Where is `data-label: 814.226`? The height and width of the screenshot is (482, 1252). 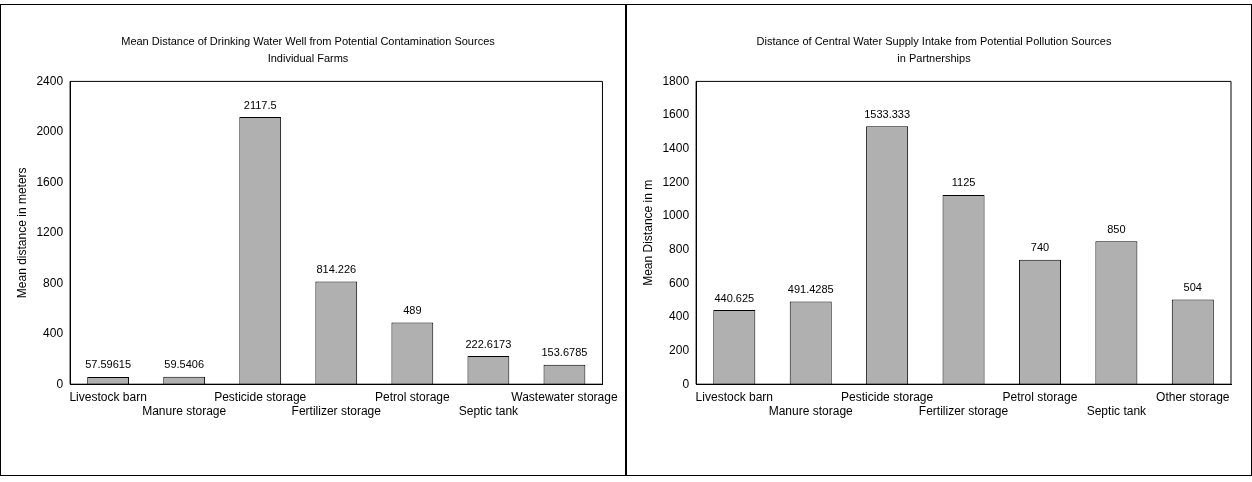 data-label: 814.226 is located at coordinates (336, 269).